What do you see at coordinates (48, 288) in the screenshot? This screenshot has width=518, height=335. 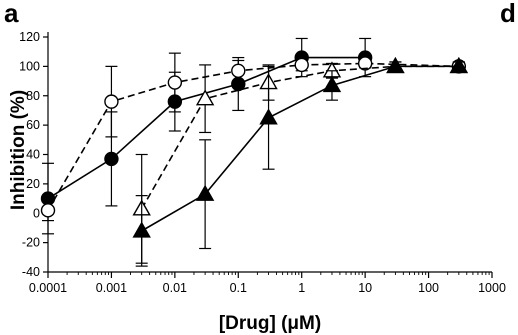 I see `x-tick-label: 0.0001` at bounding box center [48, 288].